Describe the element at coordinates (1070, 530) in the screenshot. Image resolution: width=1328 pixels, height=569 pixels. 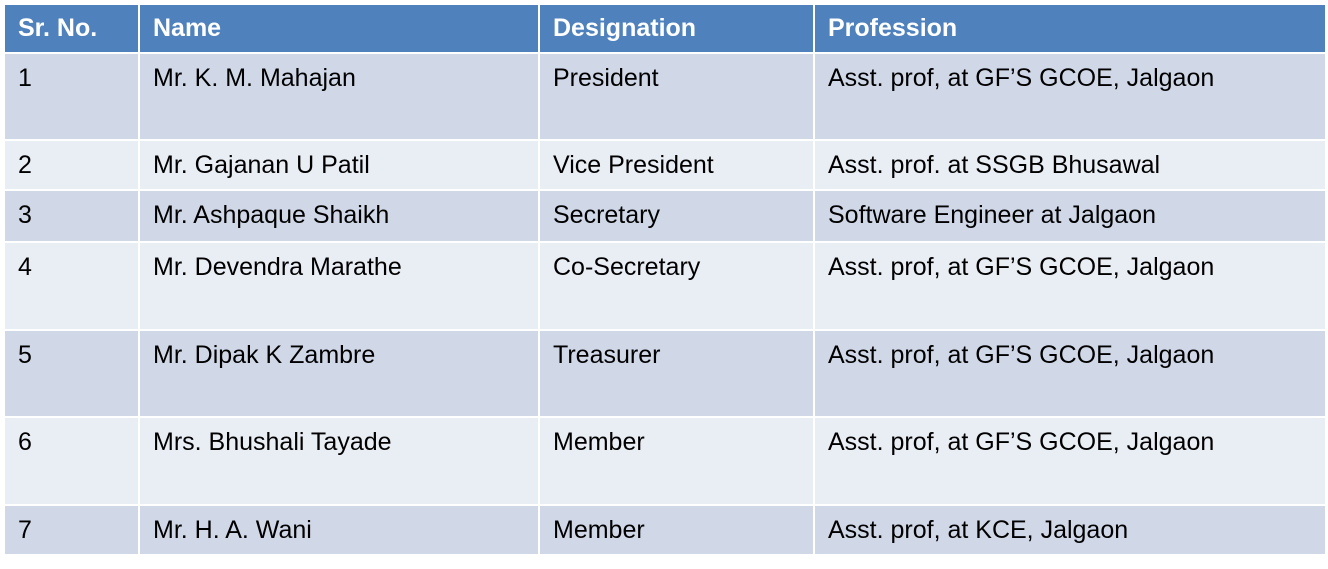
I see `table-cell: Asst. prof, at KCE, Jalgaon` at that location.